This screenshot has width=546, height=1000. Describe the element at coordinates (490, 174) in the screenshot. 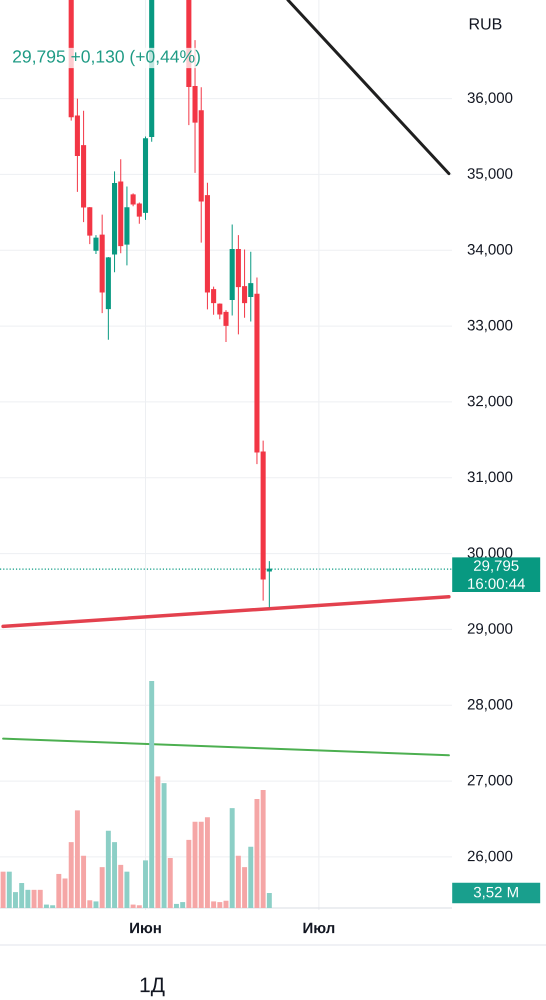

I see `y-tick-label: 35,000` at that location.